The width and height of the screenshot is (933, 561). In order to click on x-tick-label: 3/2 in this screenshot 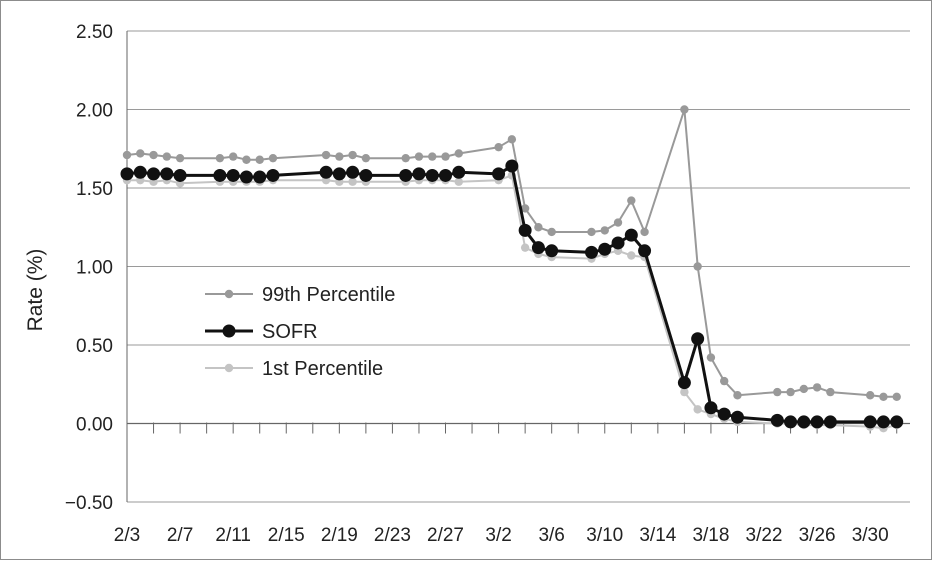, I will do `click(498, 535)`.